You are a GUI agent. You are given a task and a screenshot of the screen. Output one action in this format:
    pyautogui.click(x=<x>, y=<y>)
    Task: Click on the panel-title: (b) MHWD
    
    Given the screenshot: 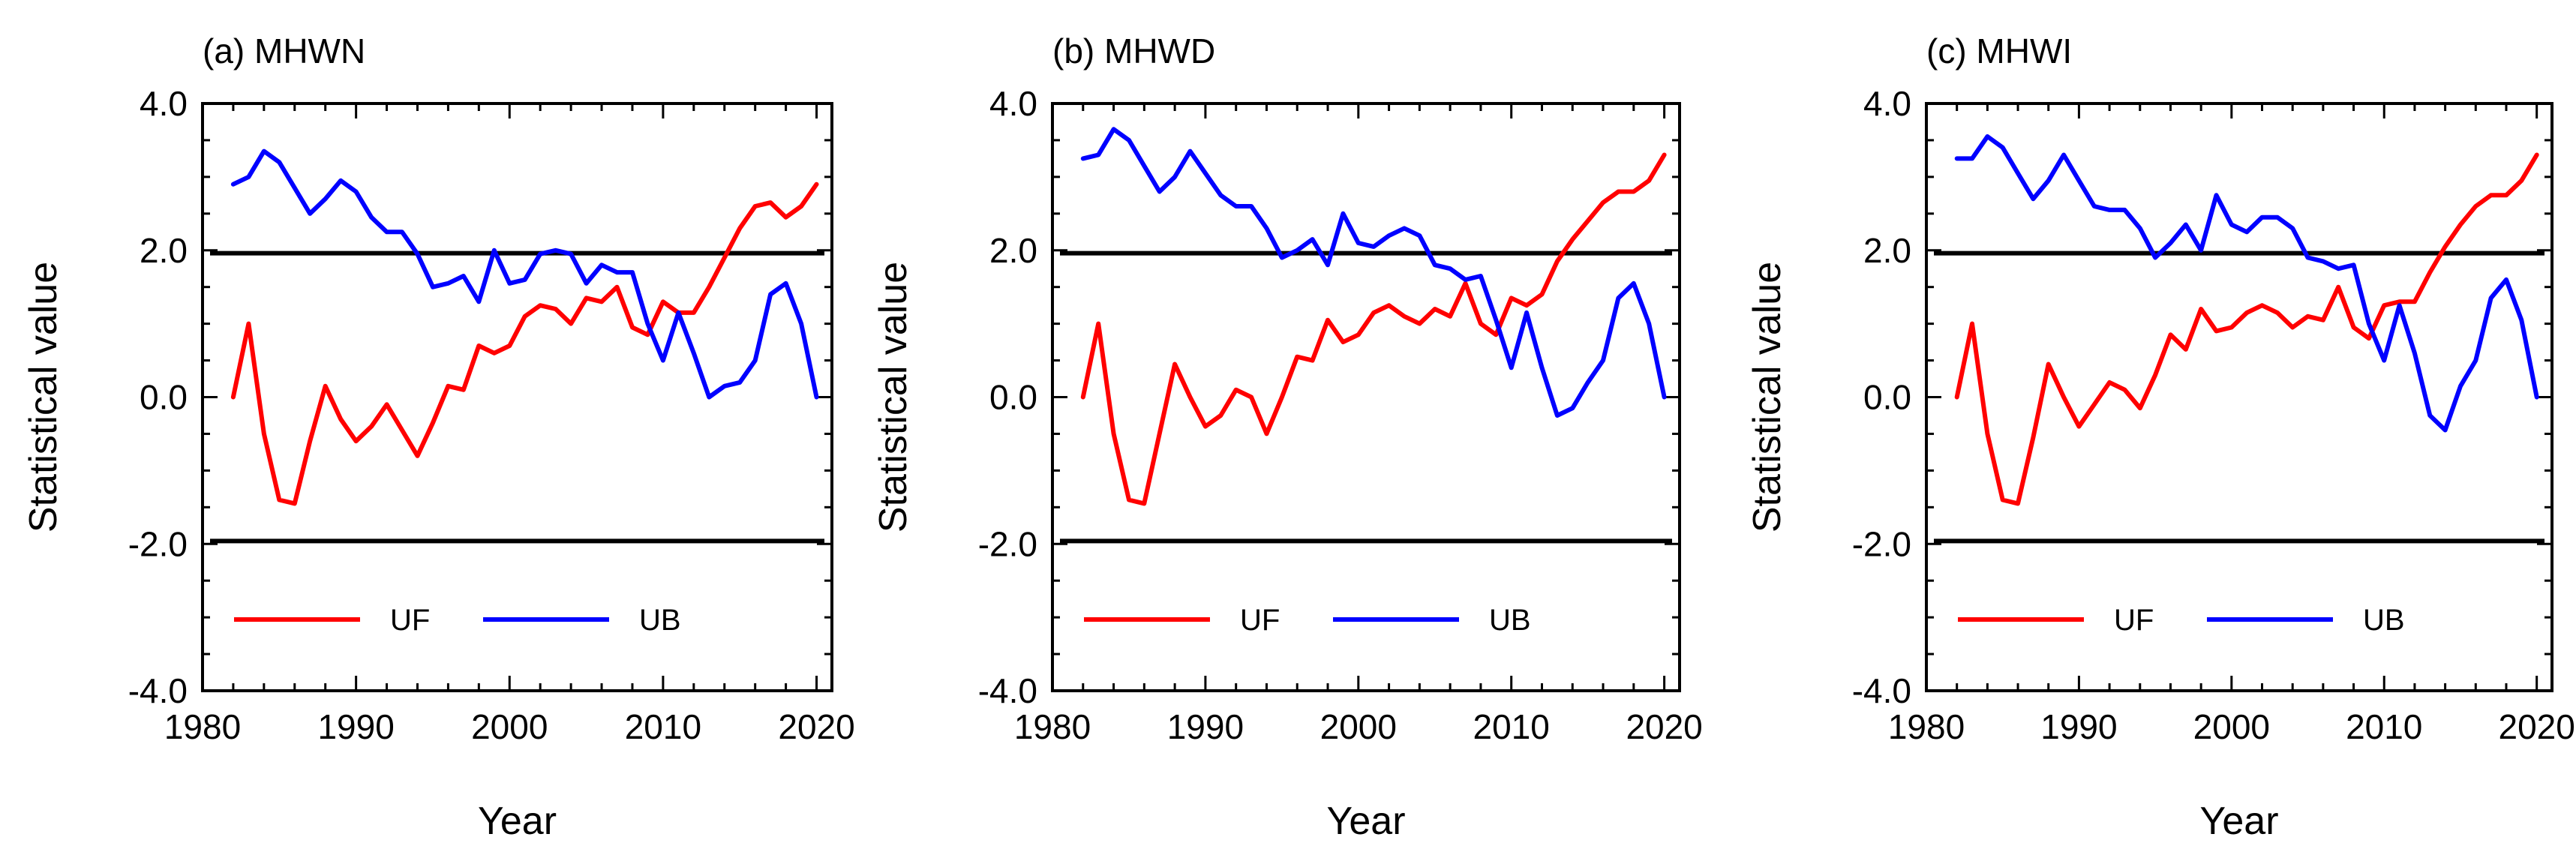 What is the action you would take?
    pyautogui.click(x=1133, y=51)
    